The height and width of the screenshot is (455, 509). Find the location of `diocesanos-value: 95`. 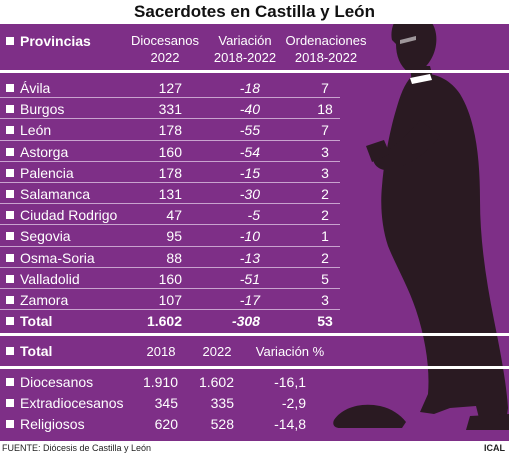

diocesanos-value: 95 is located at coordinates (174, 236).